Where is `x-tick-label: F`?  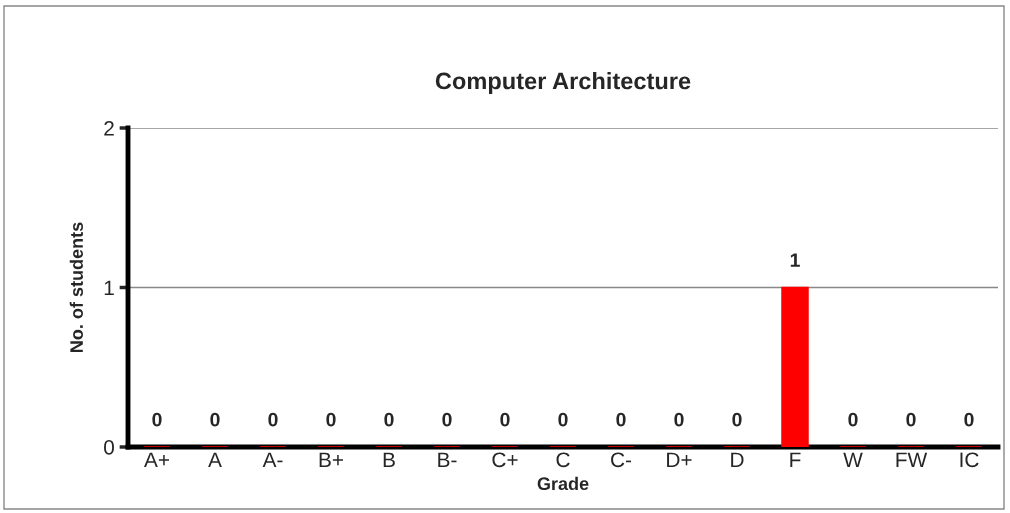 x-tick-label: F is located at coordinates (795, 459).